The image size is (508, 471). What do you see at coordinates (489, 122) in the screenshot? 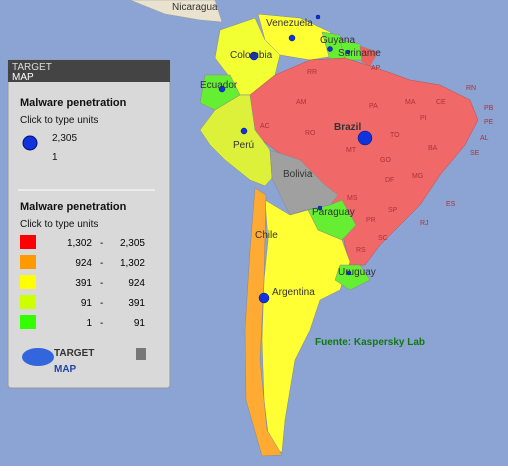
I see `state-label: PE` at bounding box center [489, 122].